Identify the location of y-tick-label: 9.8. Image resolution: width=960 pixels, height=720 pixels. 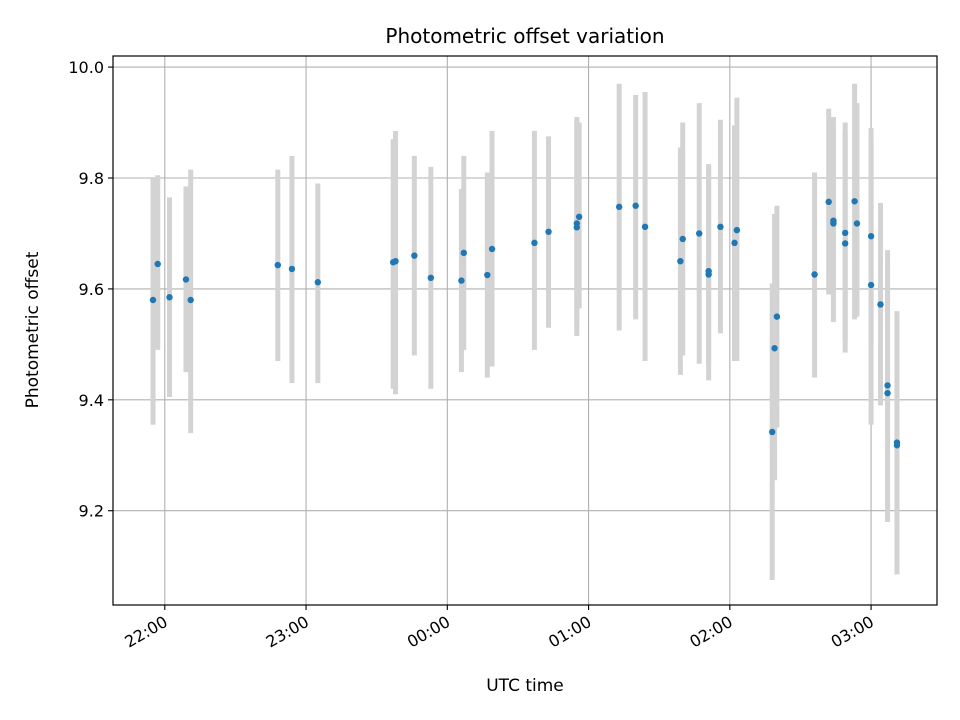
(91, 178).